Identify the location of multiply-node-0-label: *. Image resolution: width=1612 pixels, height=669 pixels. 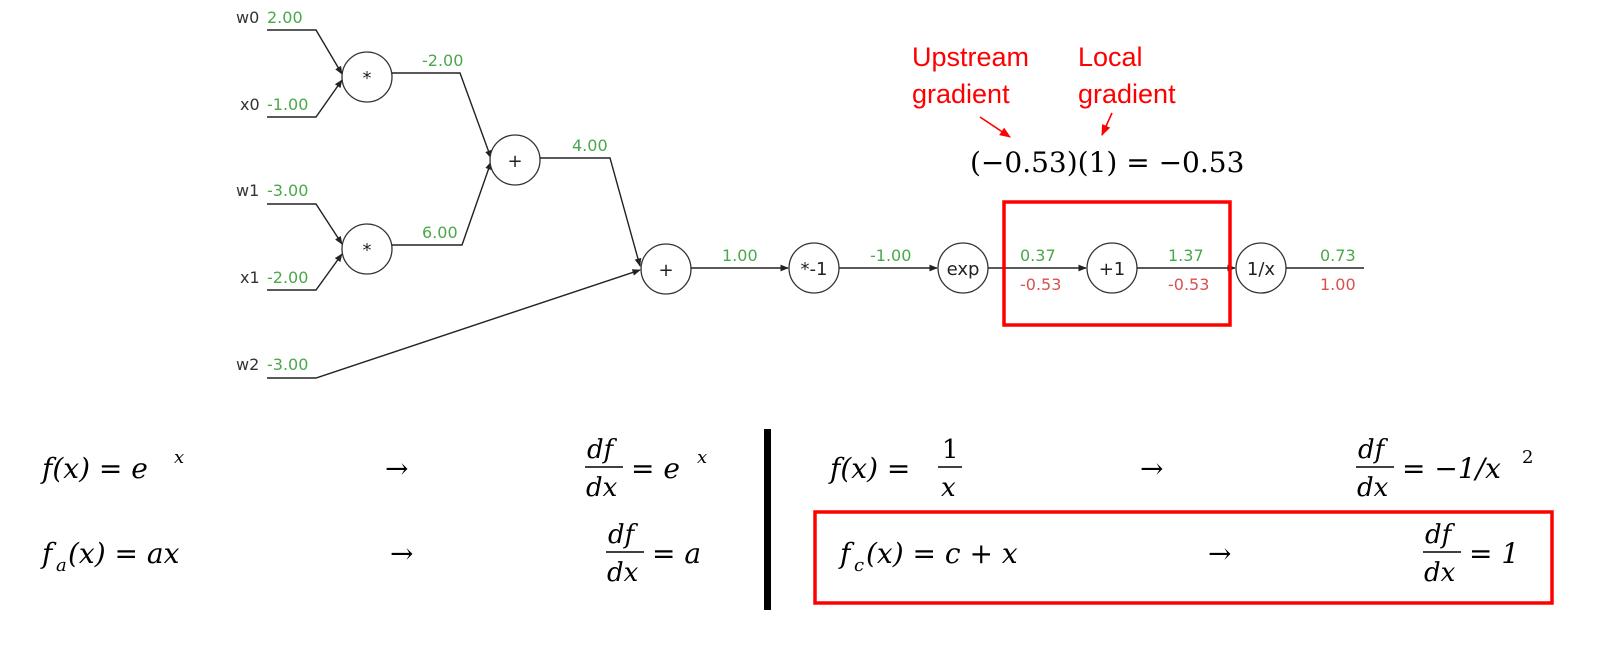
(367, 78).